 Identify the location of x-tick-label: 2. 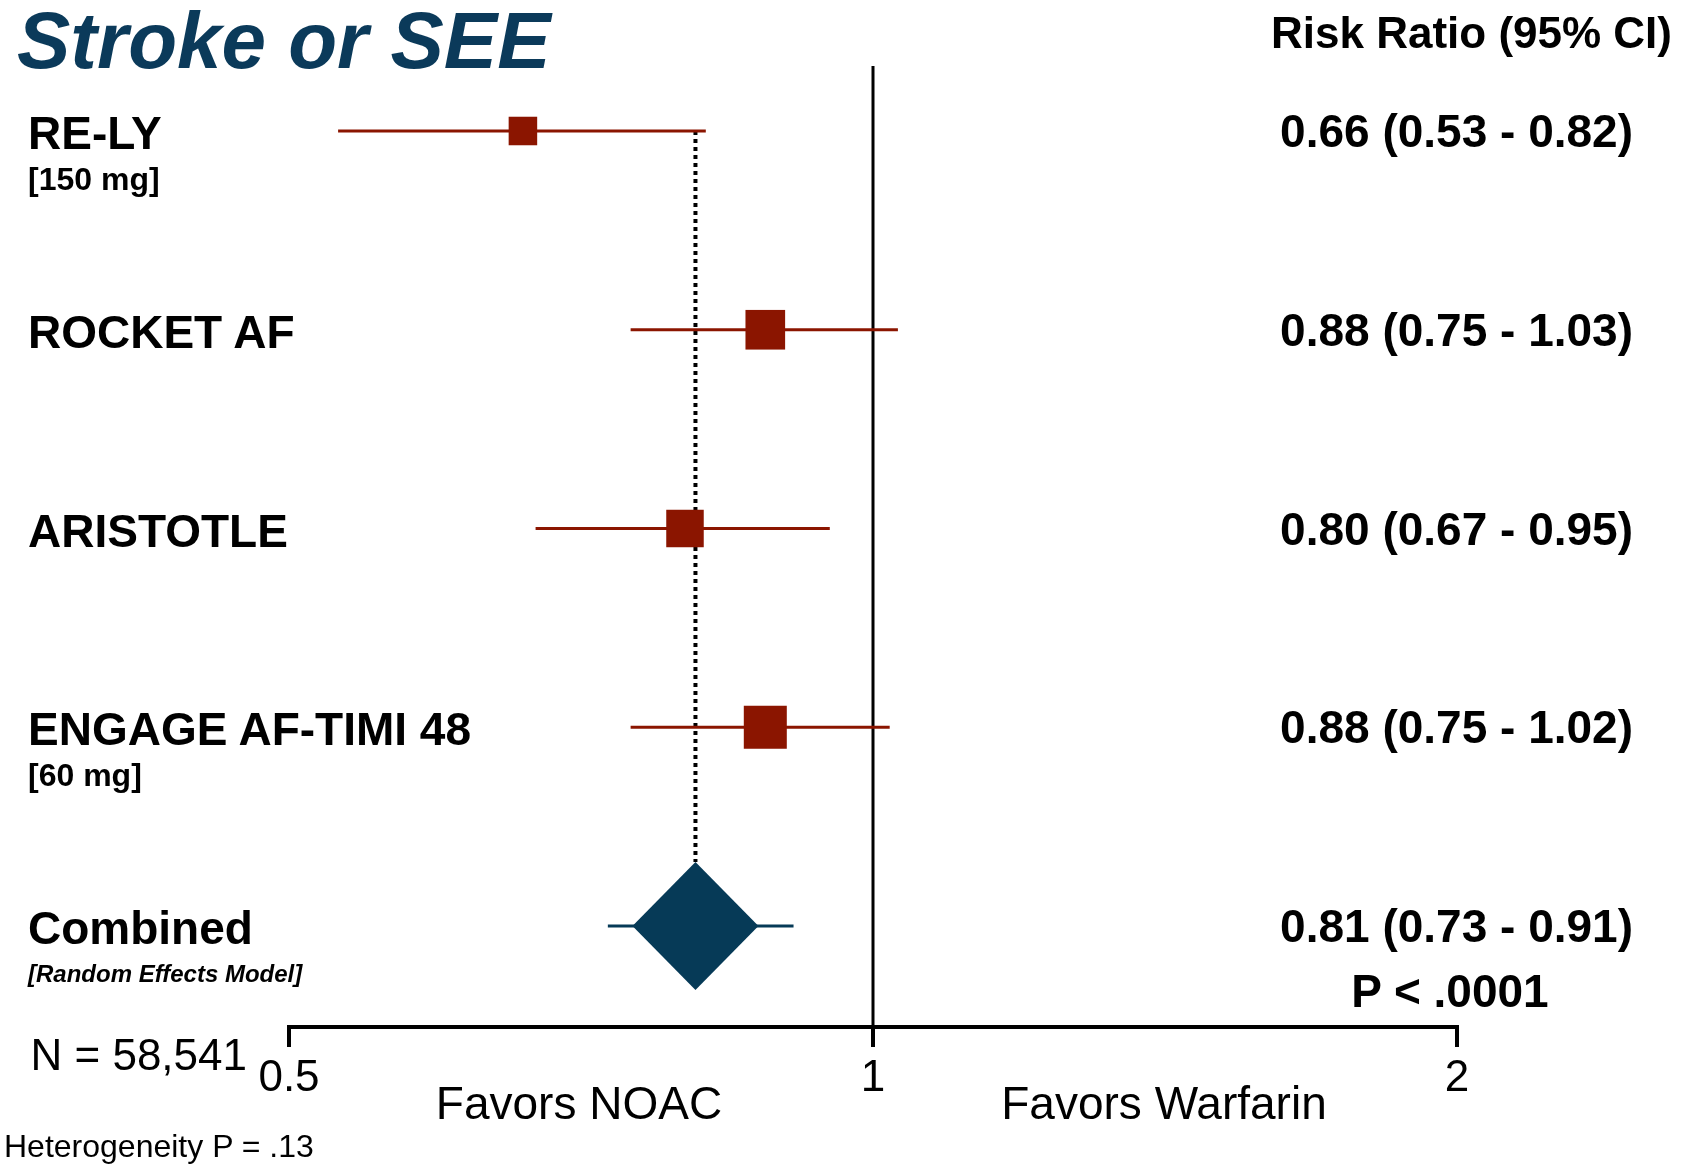
(1457, 1075).